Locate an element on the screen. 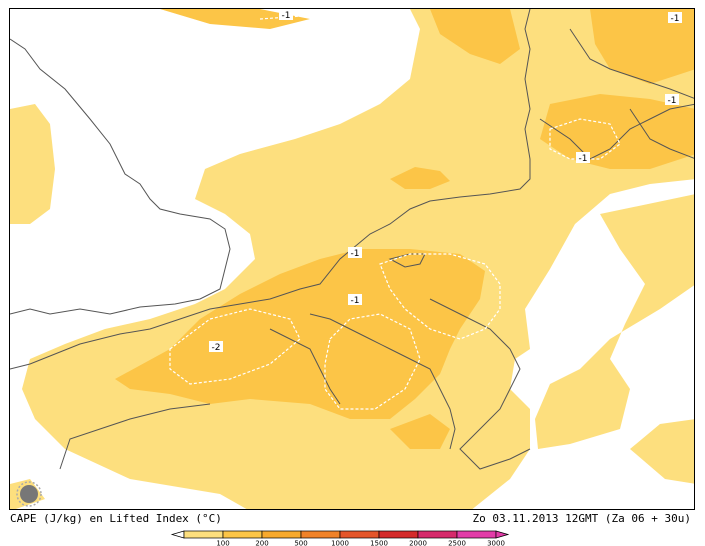  li-label-france: -2 is located at coordinates (216, 347).